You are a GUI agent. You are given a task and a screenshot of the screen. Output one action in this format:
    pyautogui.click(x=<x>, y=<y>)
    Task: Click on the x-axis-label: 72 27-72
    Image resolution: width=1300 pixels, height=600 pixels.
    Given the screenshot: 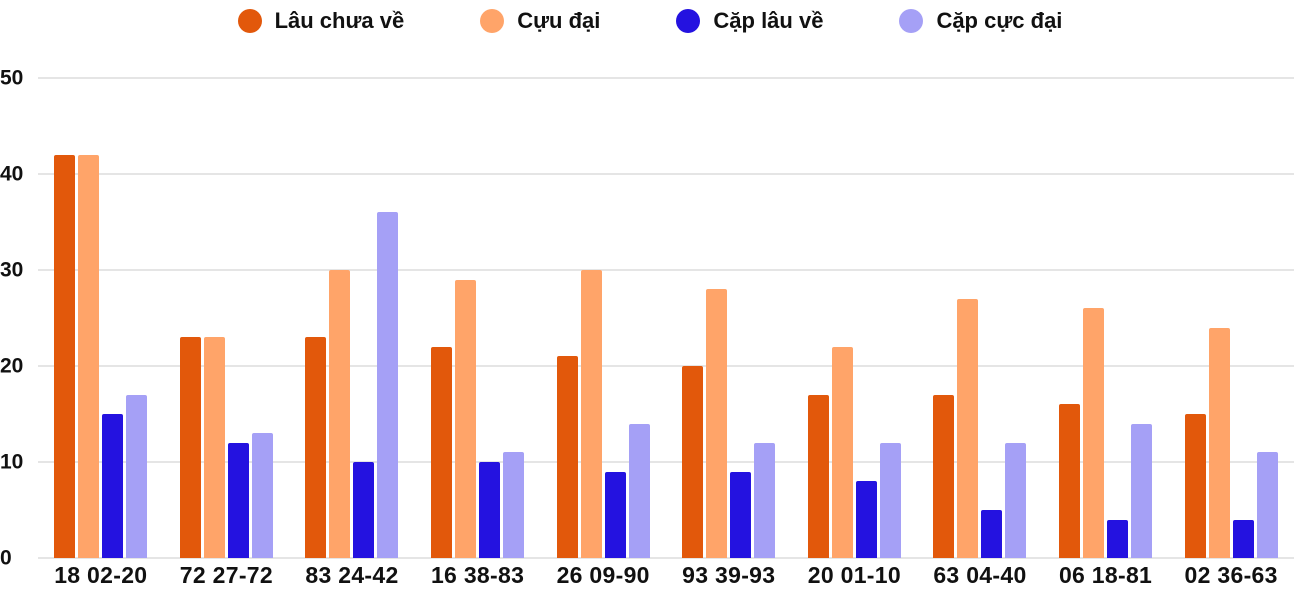 What is the action you would take?
    pyautogui.click(x=226, y=575)
    